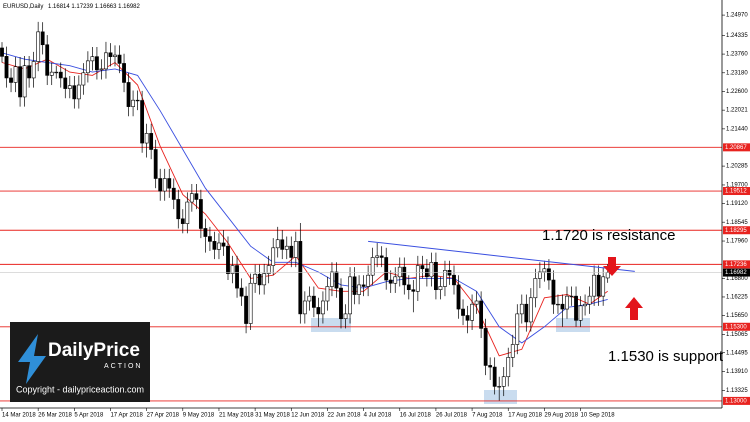 The height and width of the screenshot is (422, 750). I want to click on y-tick-label: 1.13910, so click(737, 372).